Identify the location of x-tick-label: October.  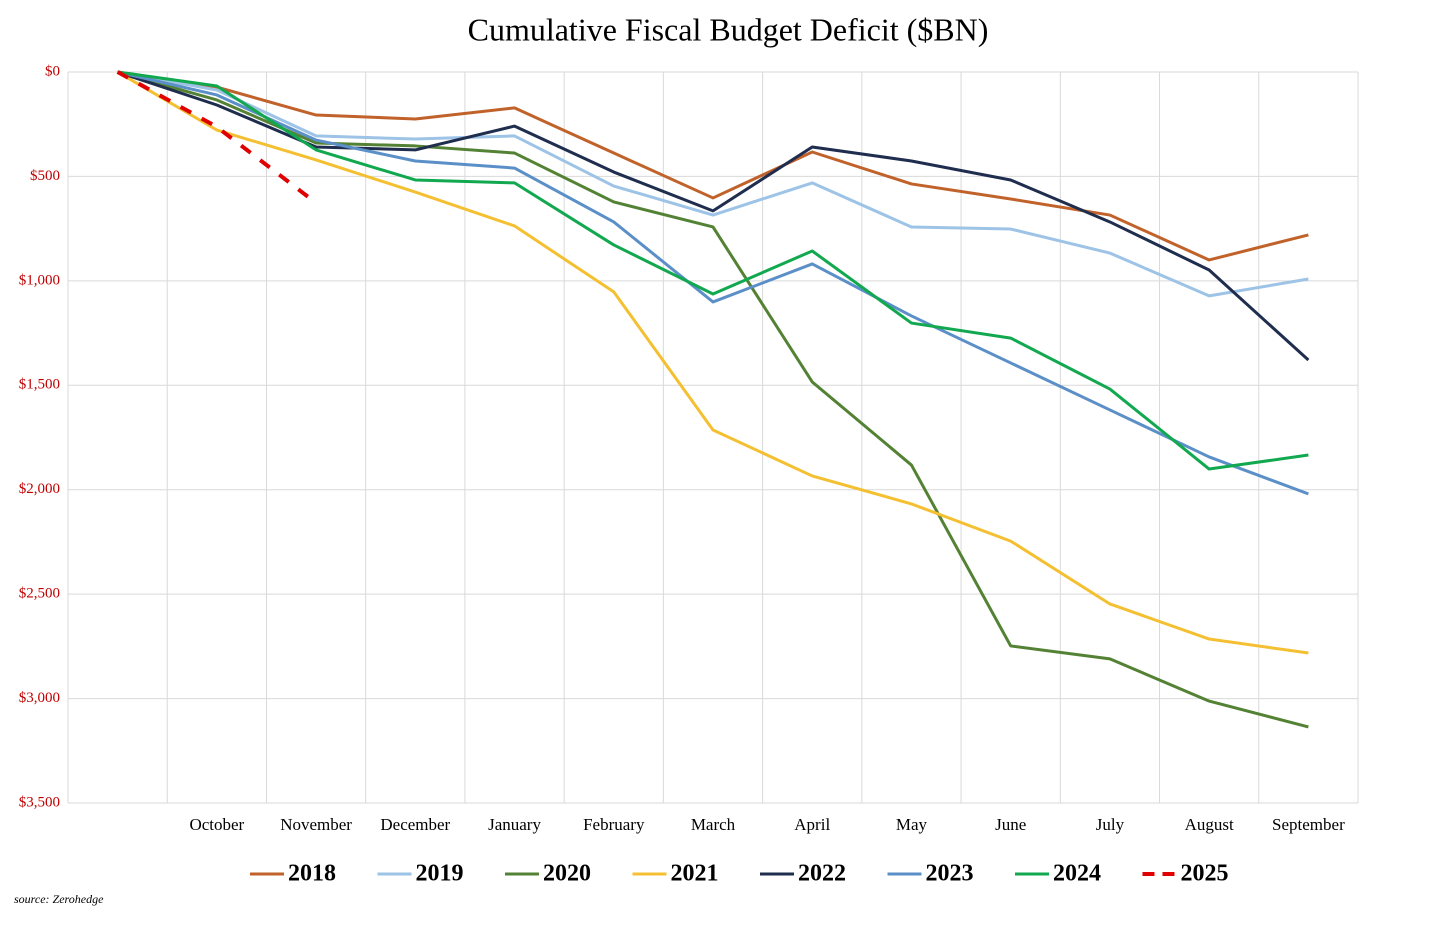
(216, 824).